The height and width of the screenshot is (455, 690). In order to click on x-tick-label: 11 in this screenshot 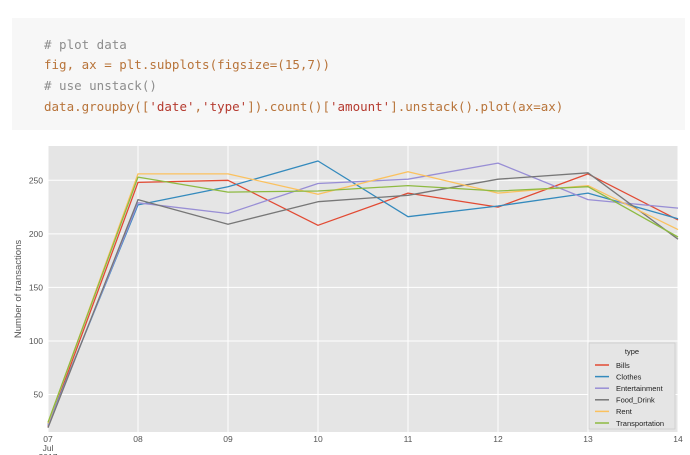, I will do `click(408, 439)`.